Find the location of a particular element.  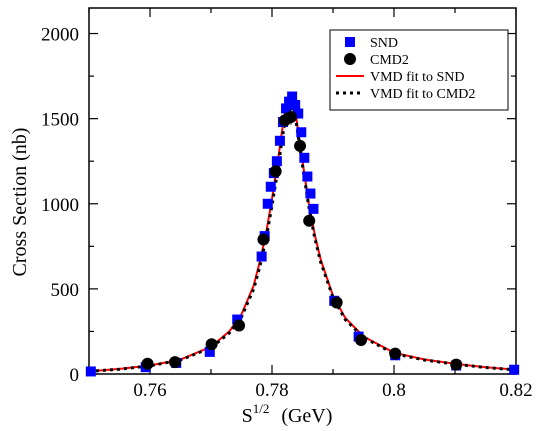

legend-marker-cmd2 is located at coordinates (350, 59).